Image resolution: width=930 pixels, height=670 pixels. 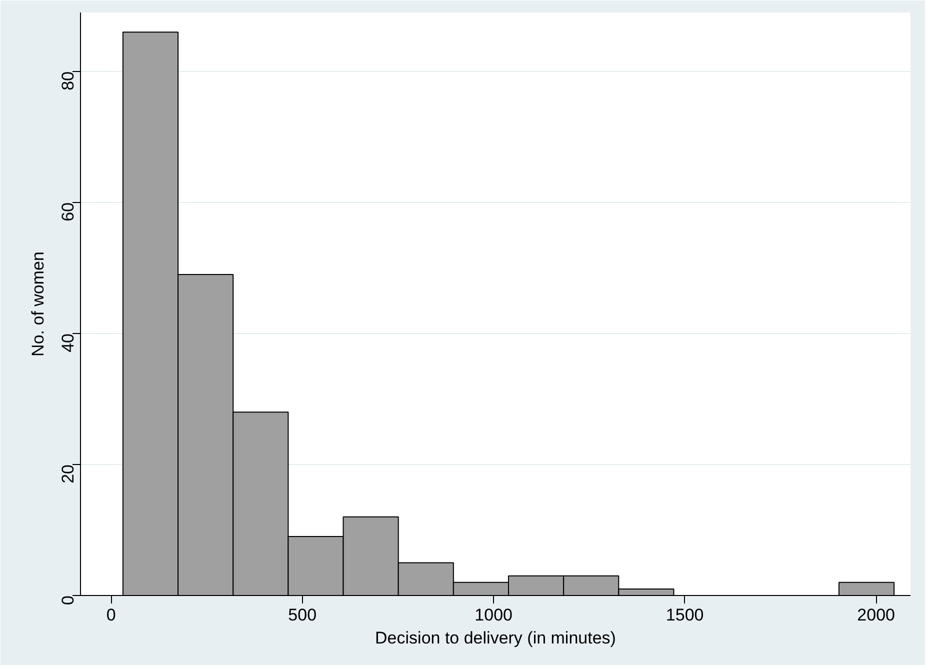 What do you see at coordinates (493, 615) in the screenshot?
I see `x-tick-label: 1000` at bounding box center [493, 615].